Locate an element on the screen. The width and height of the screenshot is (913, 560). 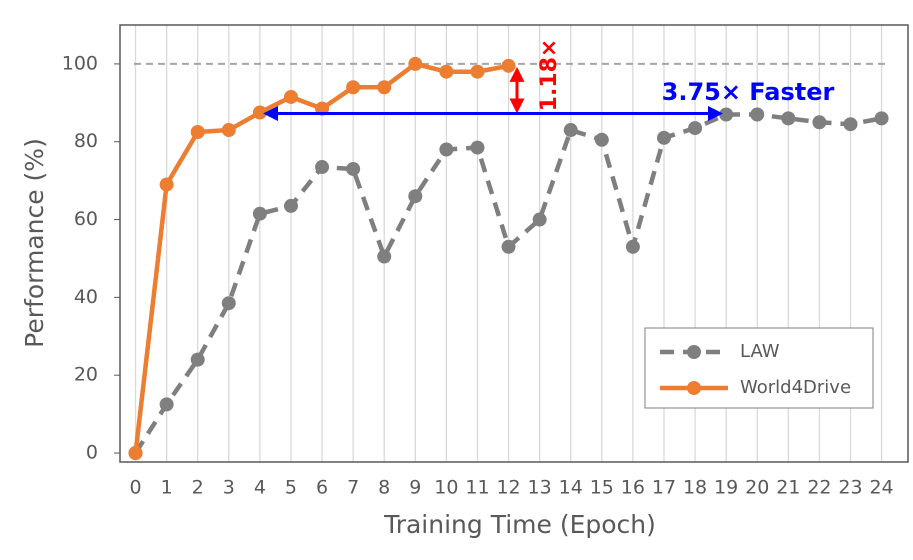
legend-label: LAW is located at coordinates (760, 351).